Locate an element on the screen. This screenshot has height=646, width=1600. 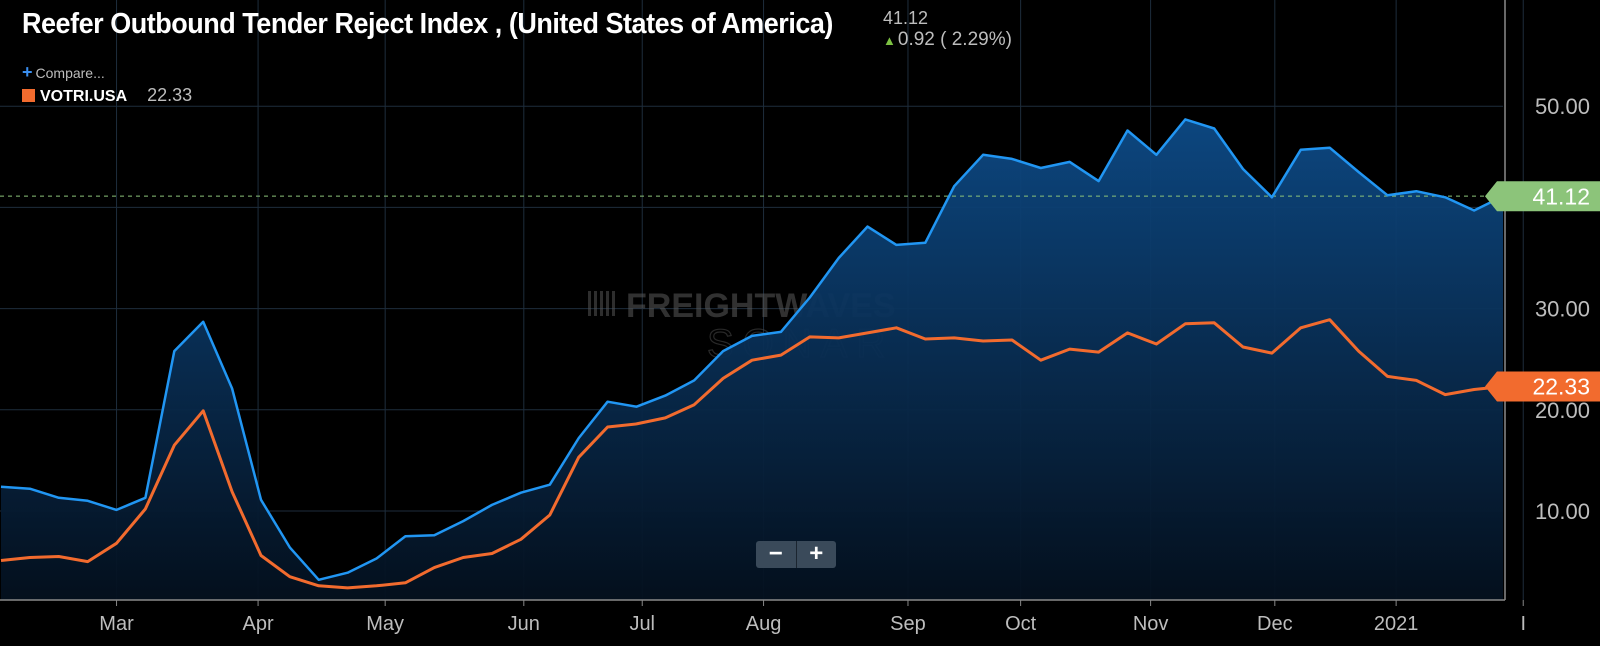
last-value-tag-label: 41.12 is located at coordinates (1561, 196).